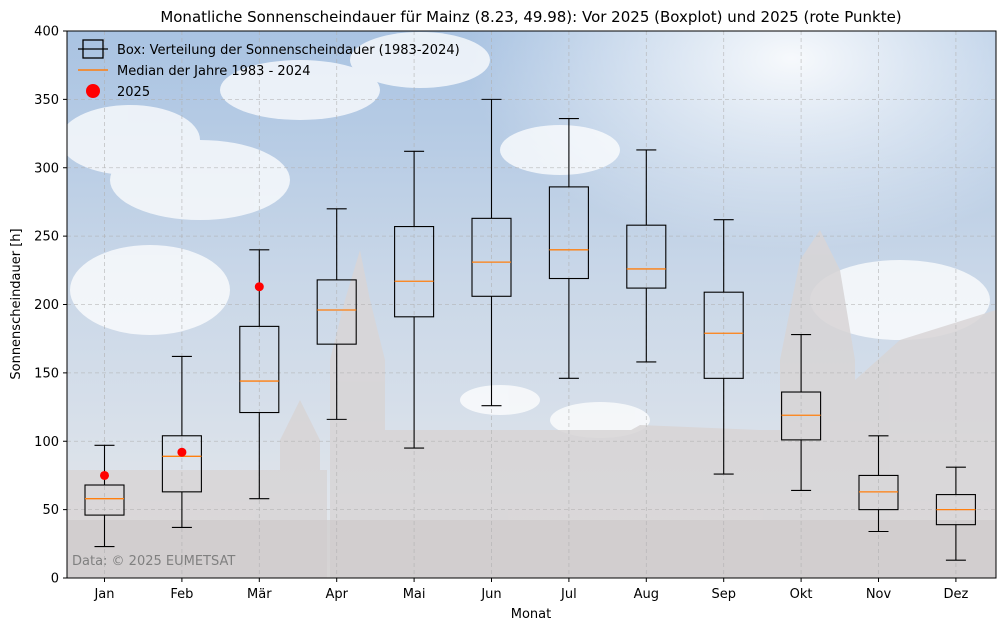 This screenshot has height=631, width=1005. I want to click on legend-points-label: 2025, so click(133, 92).